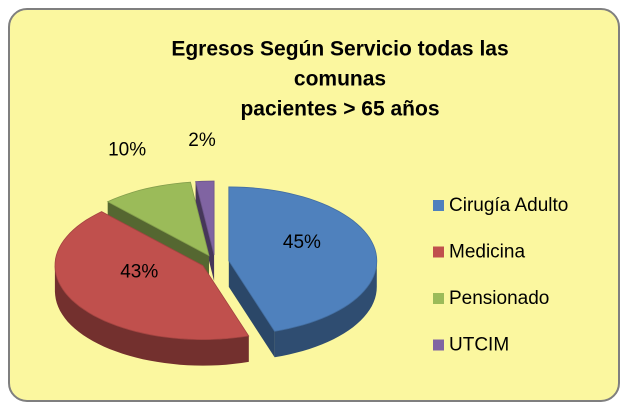  I want to click on data-label: 45%, so click(302, 242).